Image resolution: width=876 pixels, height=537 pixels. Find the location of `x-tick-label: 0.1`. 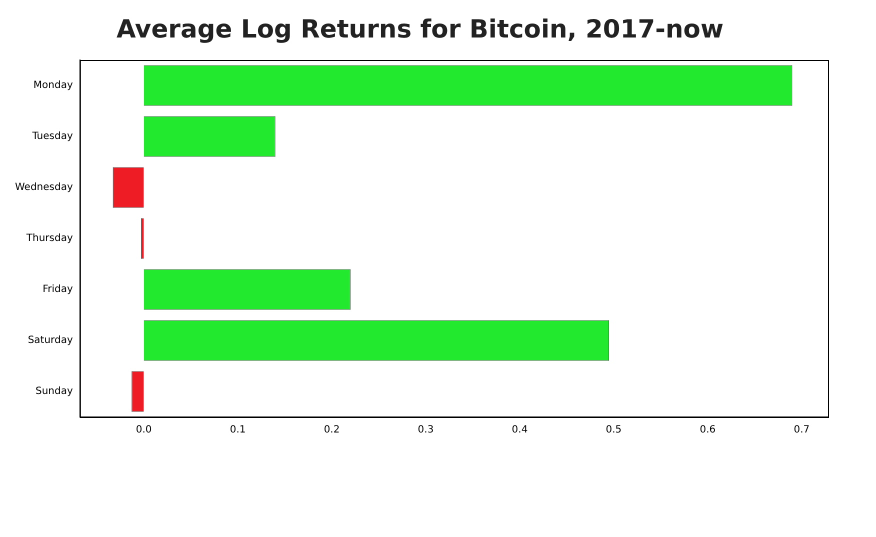

x-tick-label: 0.1 is located at coordinates (238, 430).